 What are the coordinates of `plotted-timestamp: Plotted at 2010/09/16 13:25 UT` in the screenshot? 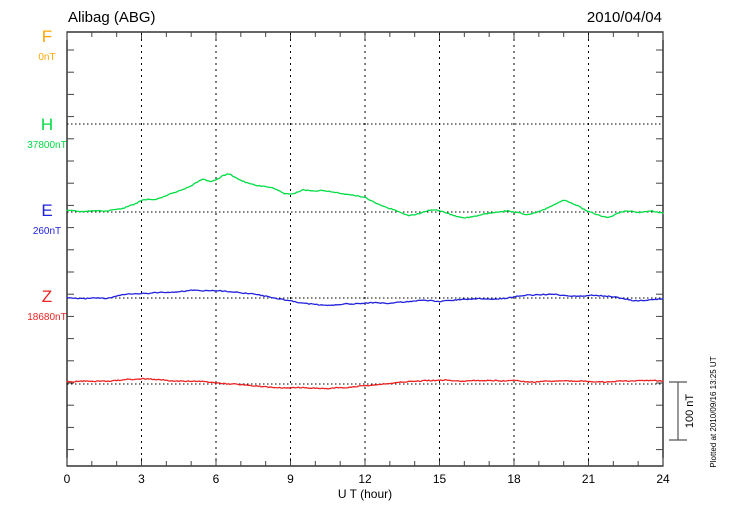 It's located at (713, 411).